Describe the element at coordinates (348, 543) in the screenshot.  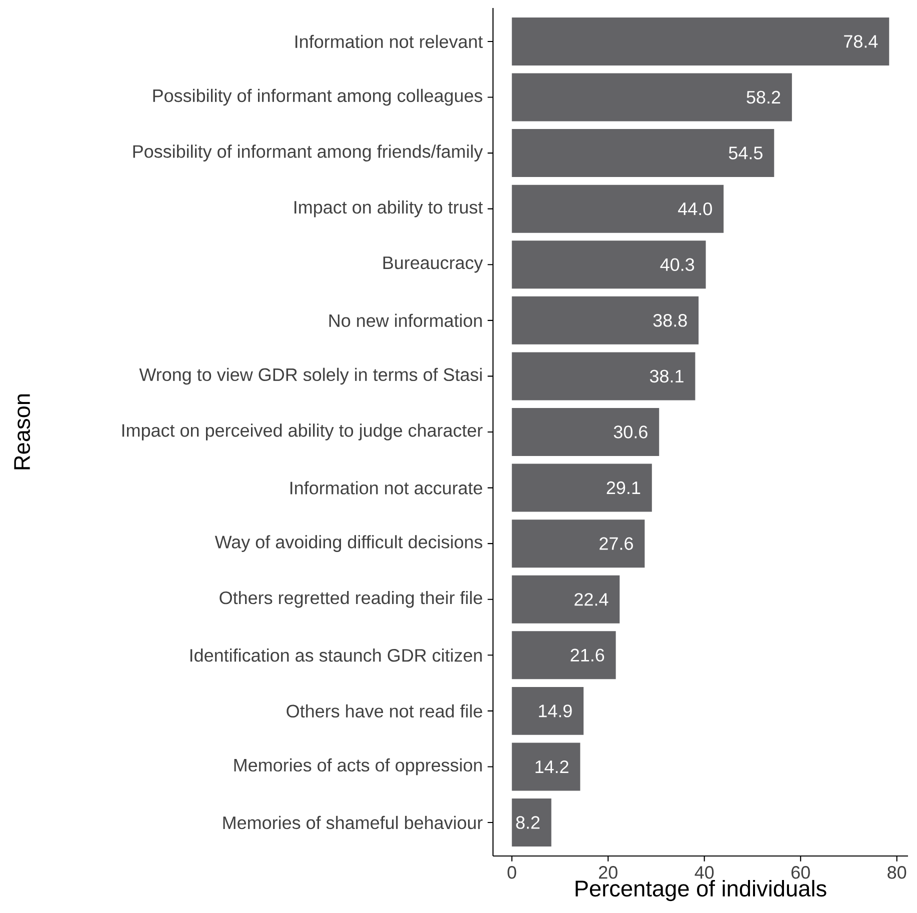
I see `y-tick-label: Way of avoiding difficult decisions` at that location.